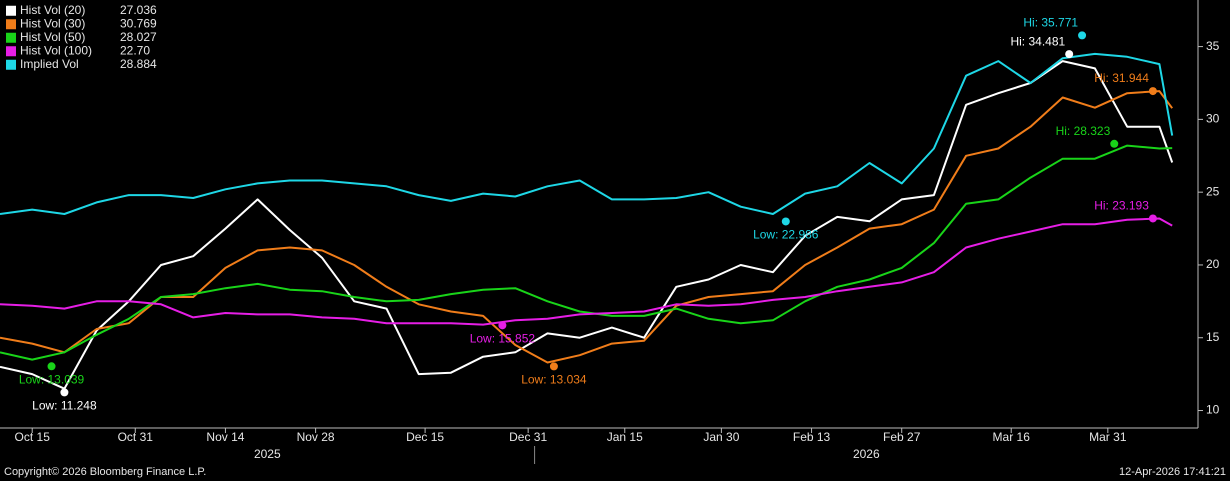 The image size is (1230, 481). What do you see at coordinates (64, 406) in the screenshot?
I see `annotation-label: Low: 11.248` at bounding box center [64, 406].